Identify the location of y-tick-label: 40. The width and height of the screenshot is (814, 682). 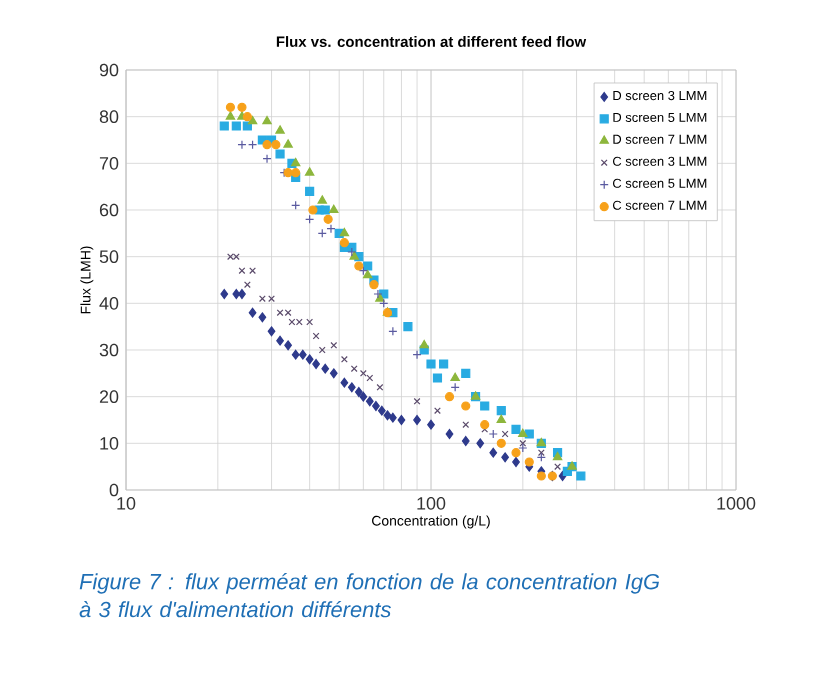
(109, 303).